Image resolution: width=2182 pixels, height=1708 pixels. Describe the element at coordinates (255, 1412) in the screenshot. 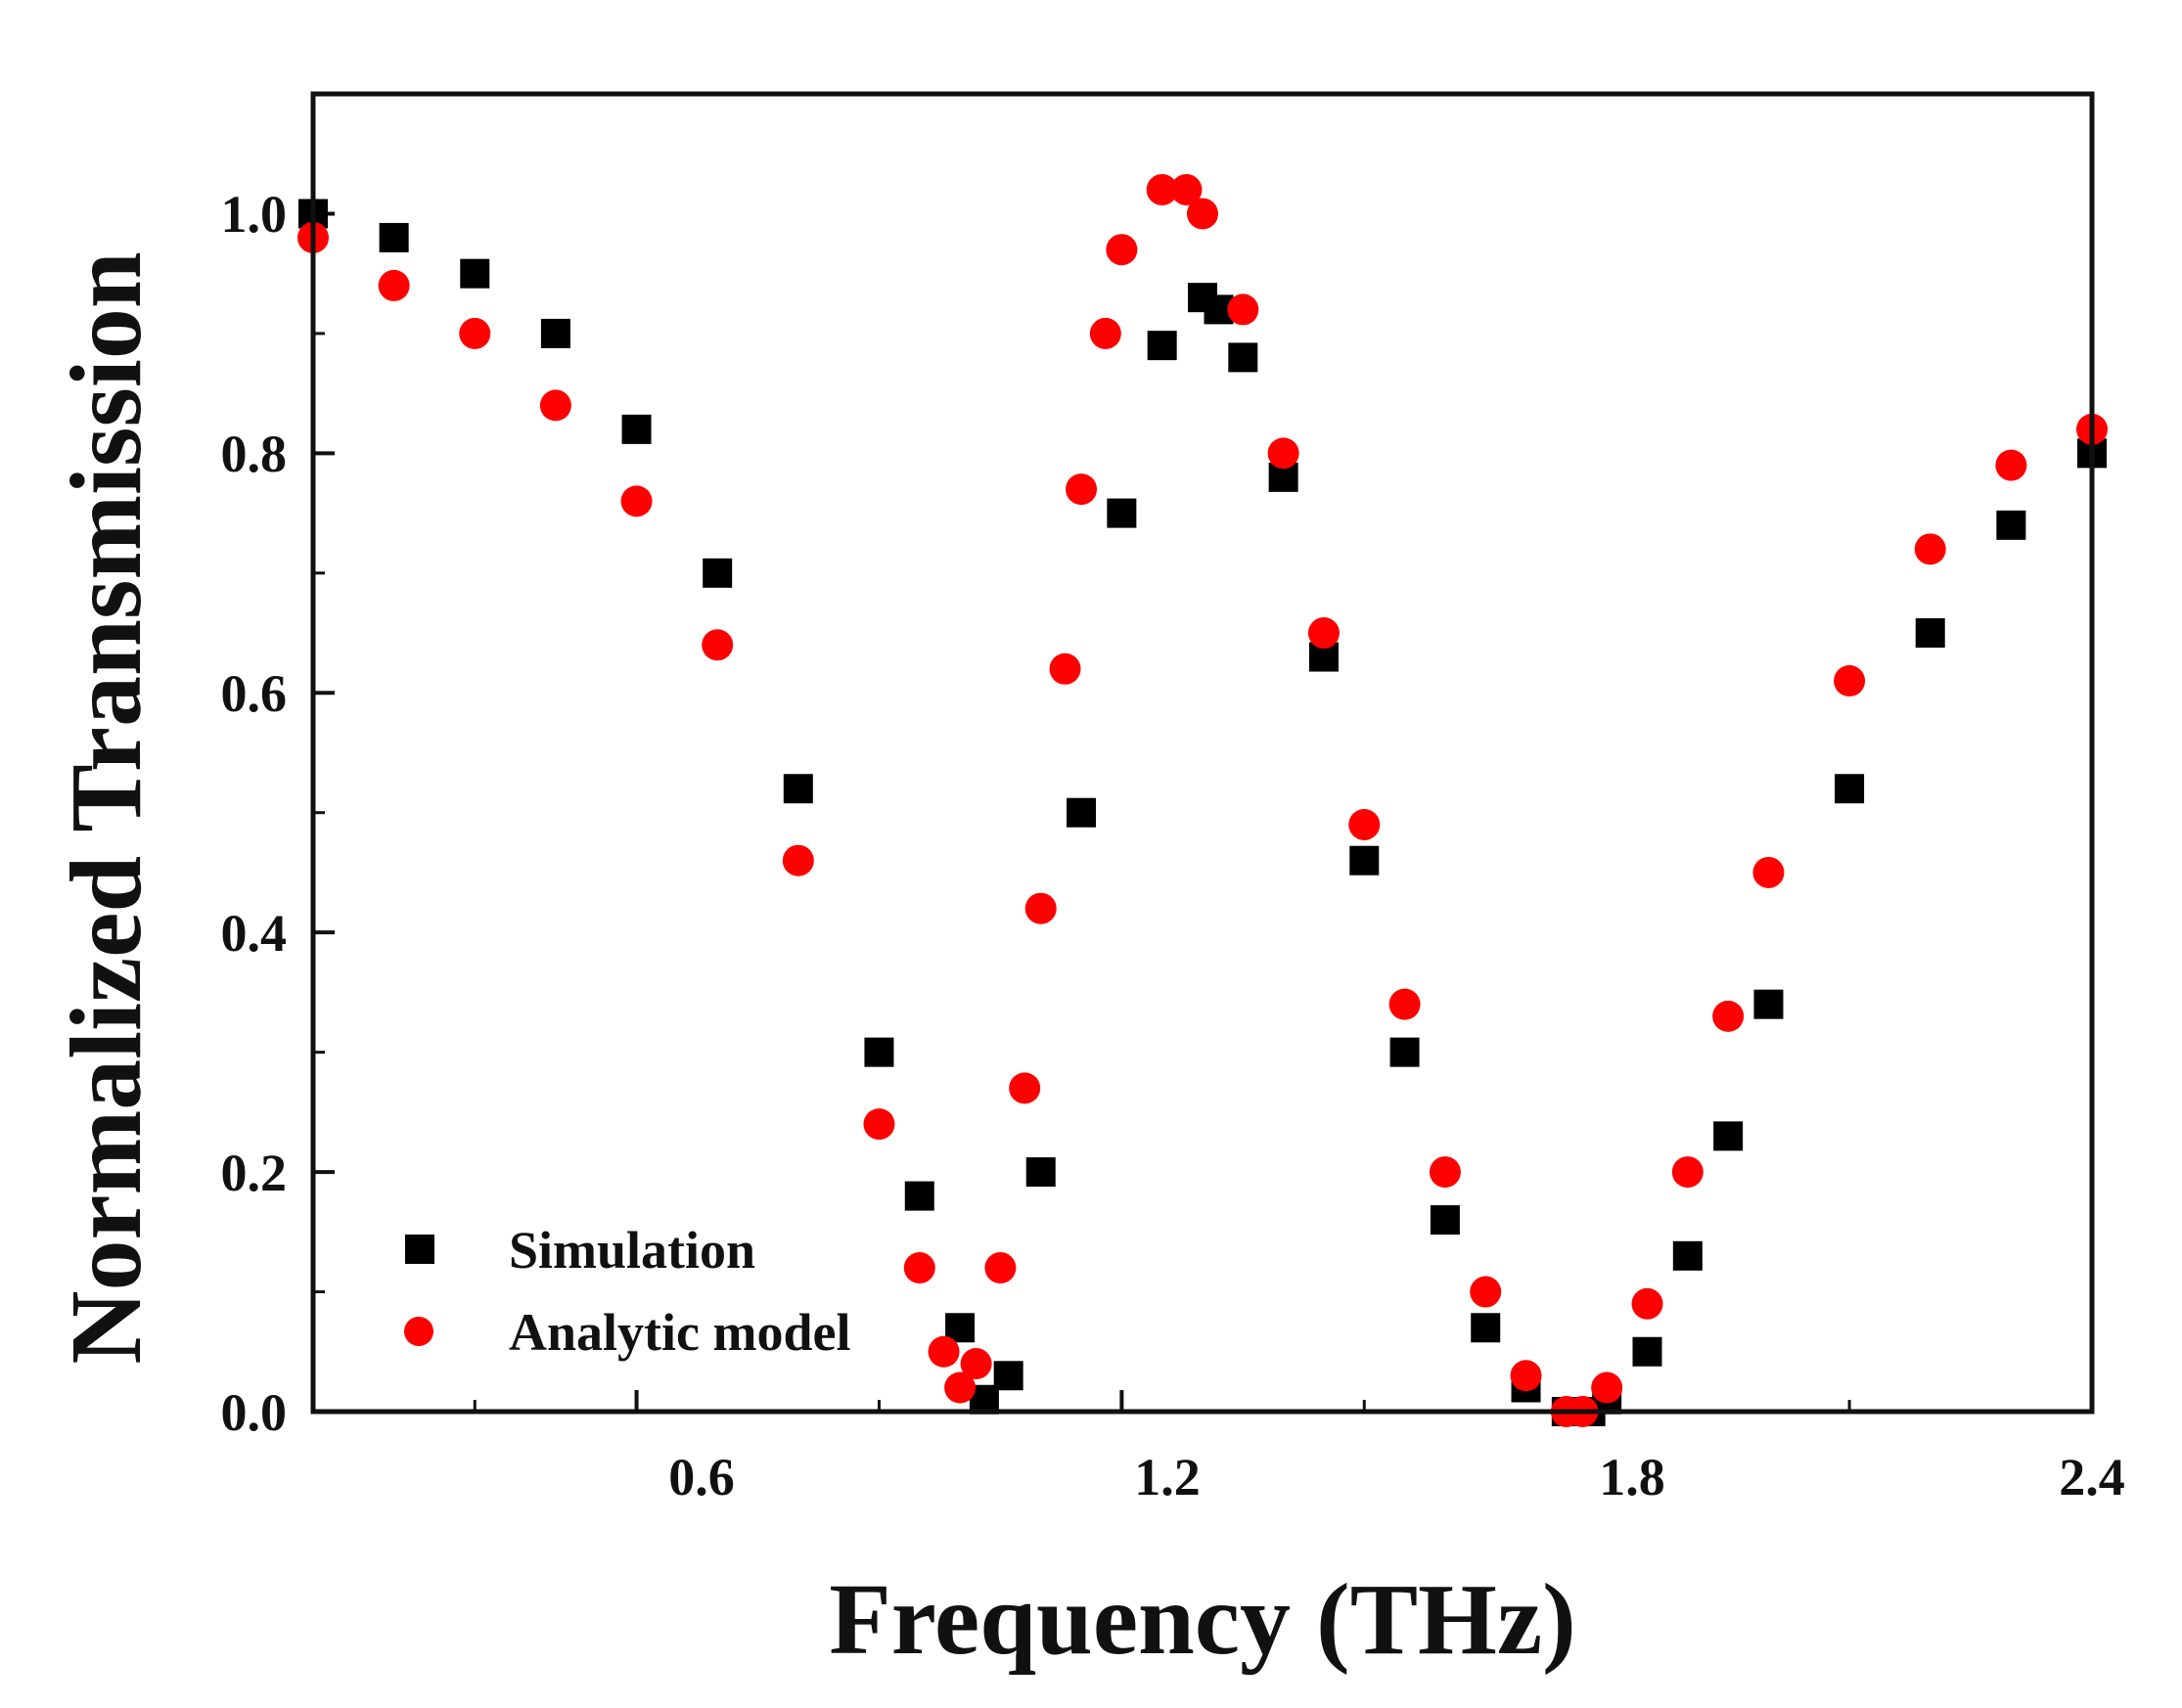

I see `y-tick-label: 0.0` at that location.